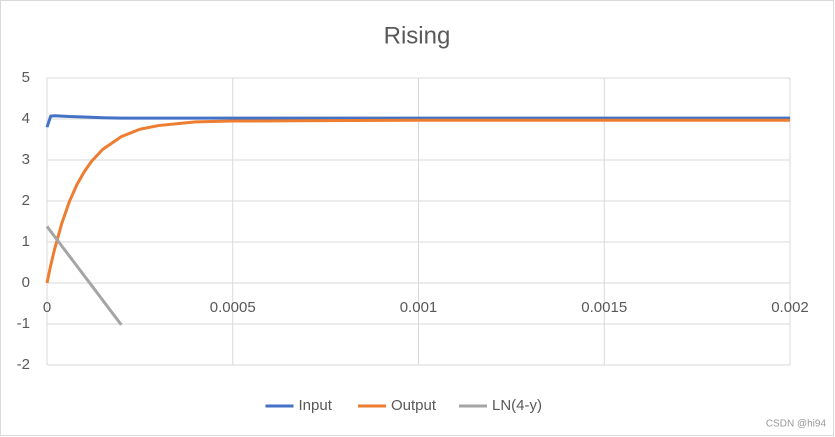  What do you see at coordinates (796, 424) in the screenshot?
I see `watermark: CSDN @hi94` at bounding box center [796, 424].